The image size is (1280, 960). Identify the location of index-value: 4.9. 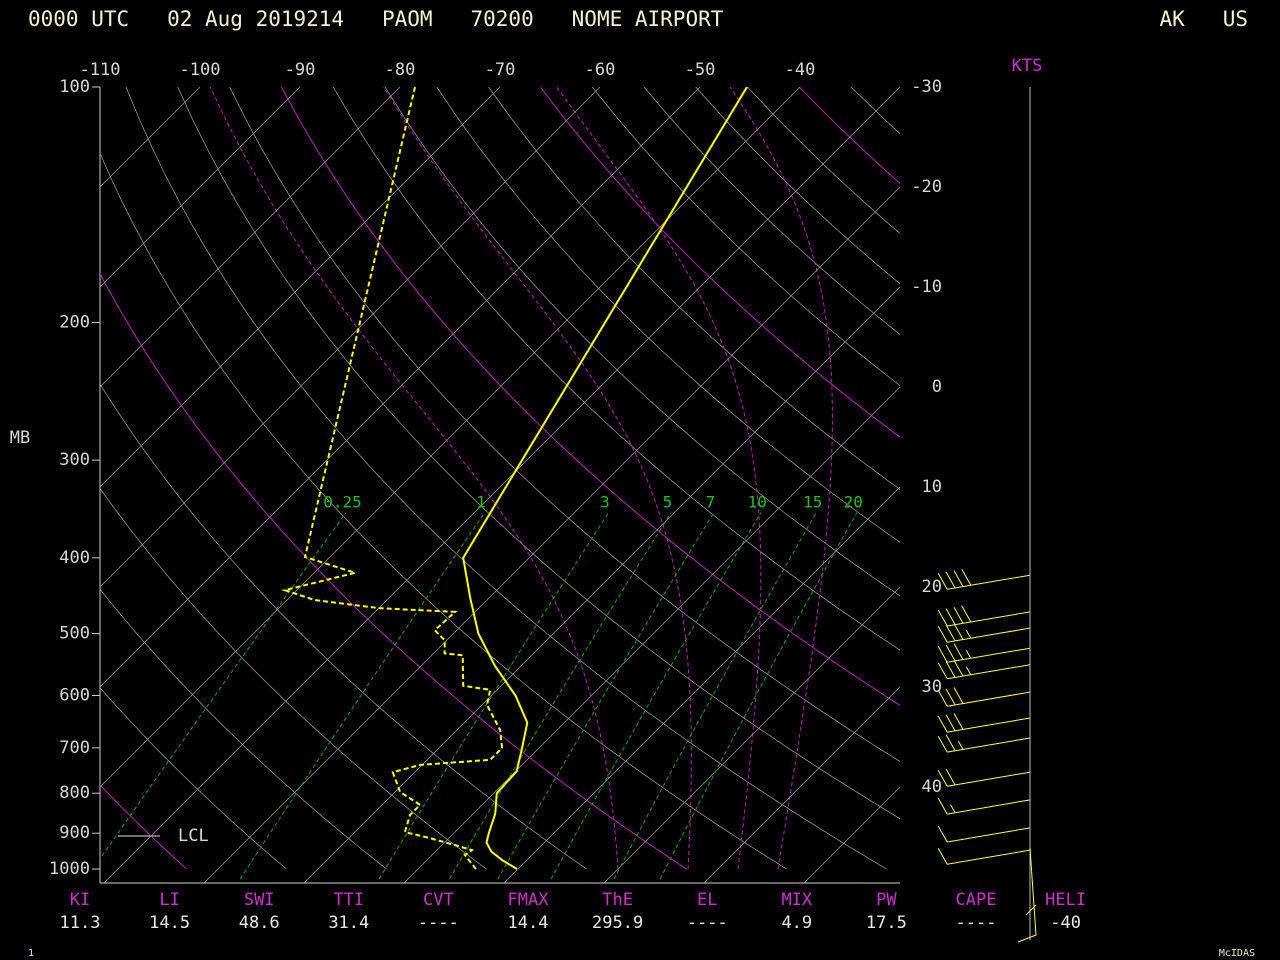
(796, 923).